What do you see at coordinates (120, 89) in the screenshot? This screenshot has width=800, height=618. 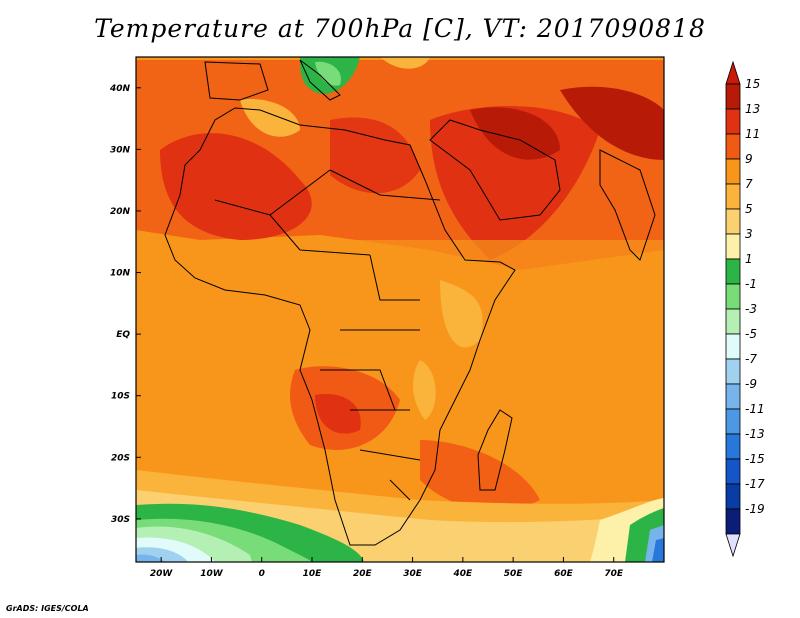 I see `lat-tick-label: 40N` at bounding box center [120, 89].